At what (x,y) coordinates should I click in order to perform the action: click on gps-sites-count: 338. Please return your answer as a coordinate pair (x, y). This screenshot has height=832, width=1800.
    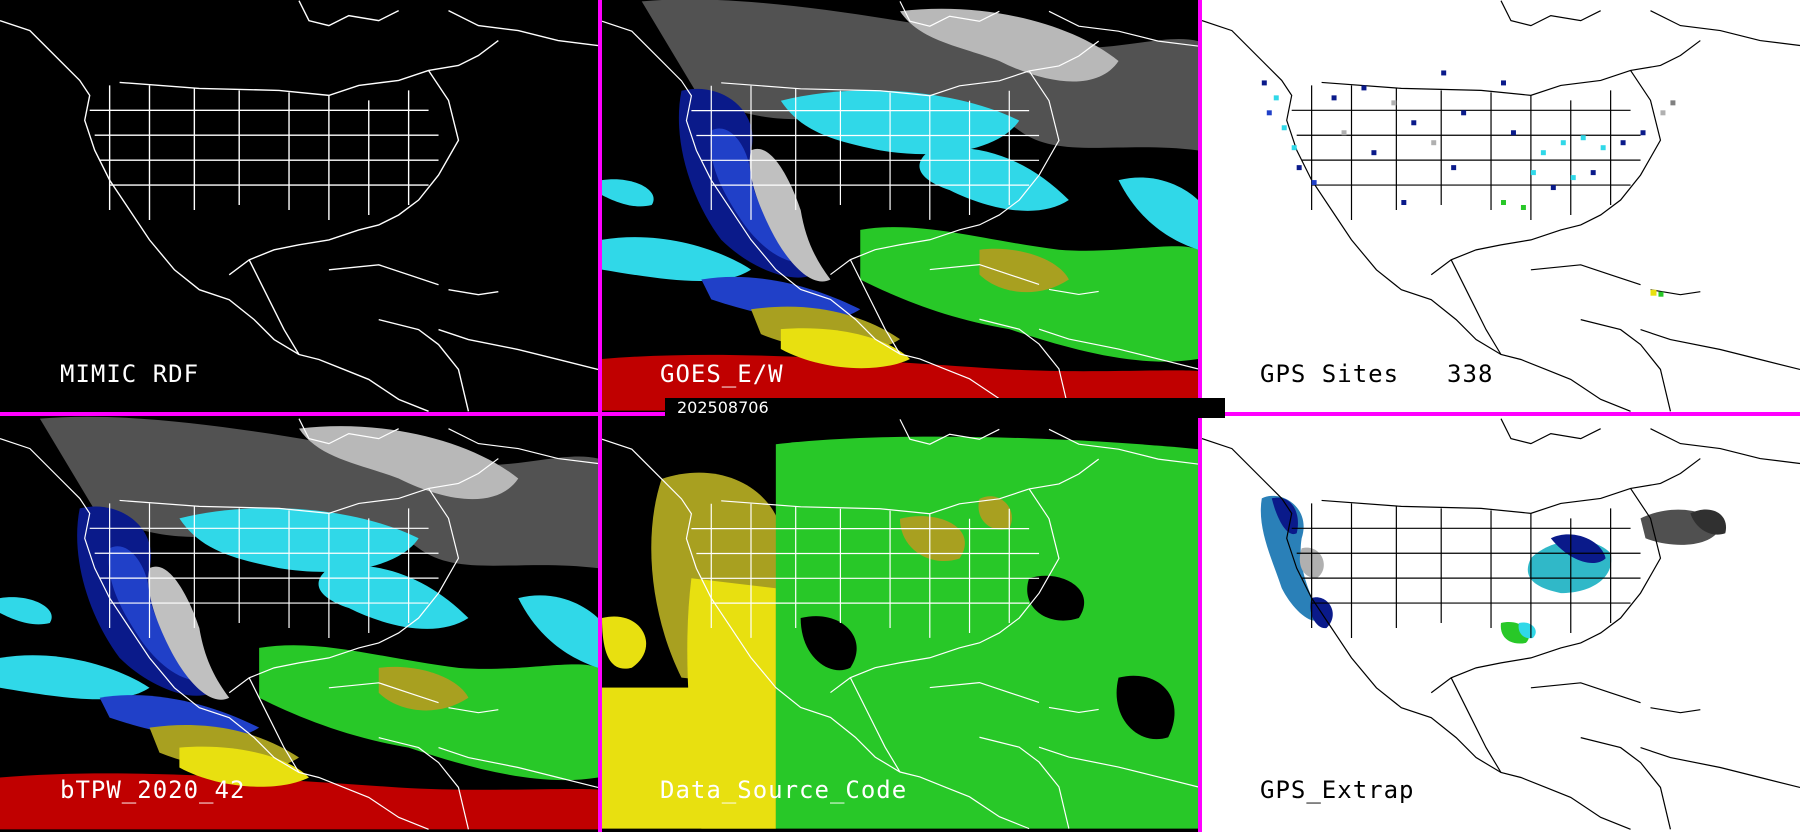
    Looking at the image, I should click on (1470, 374).